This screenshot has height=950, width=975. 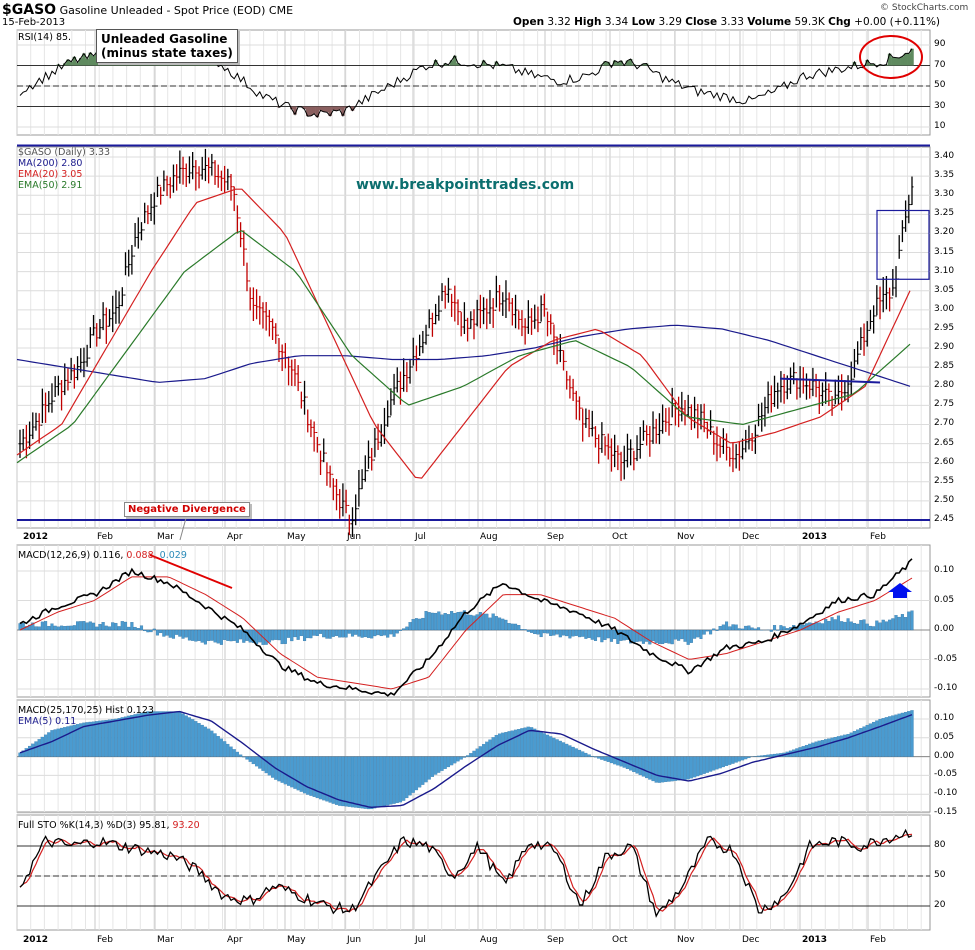 I want to click on sto-k-line, so click(x=466, y=873).